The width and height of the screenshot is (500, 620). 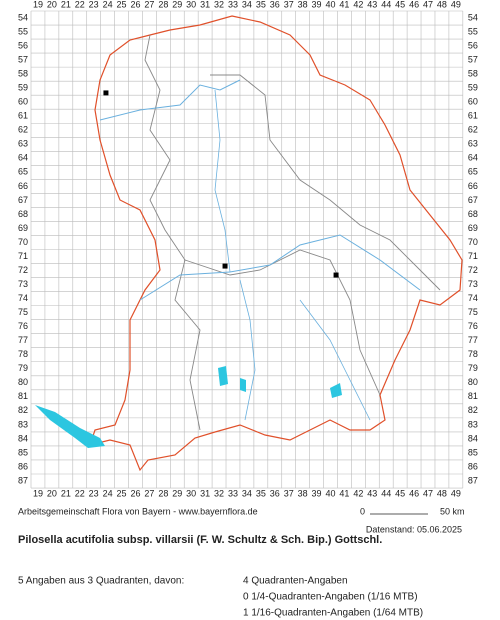 What do you see at coordinates (94, 493) in the screenshot?
I see `column-label: 23` at bounding box center [94, 493].